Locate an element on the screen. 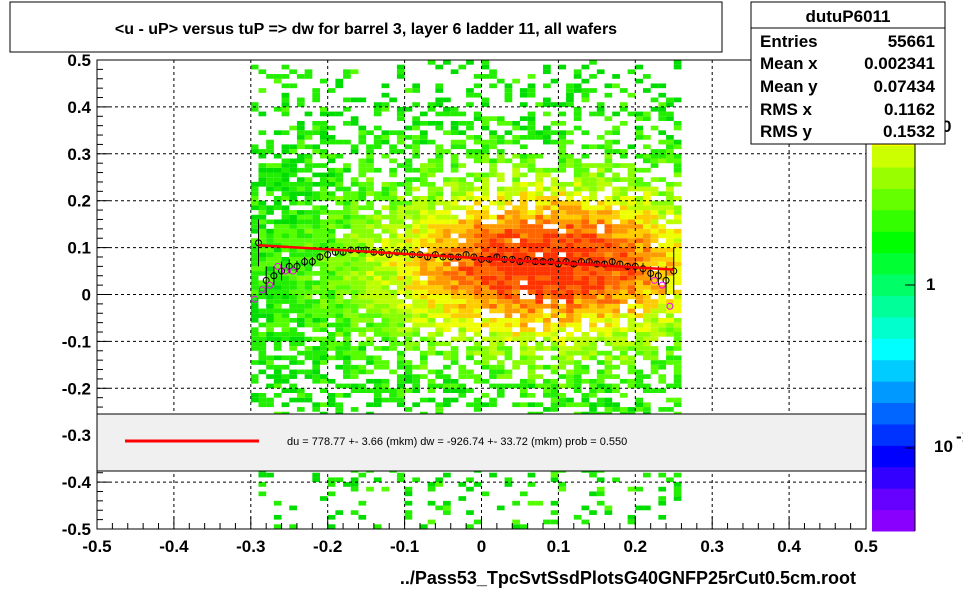  profile-point-alt is located at coordinates (662, 285).